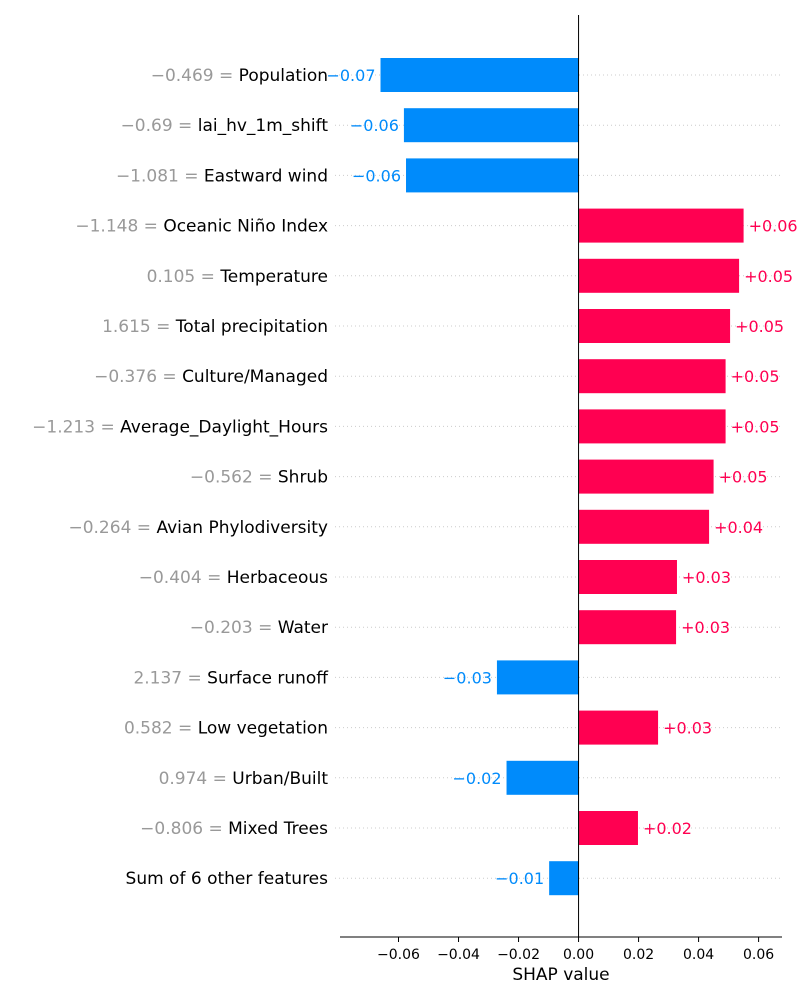  I want to click on feature-label: −0.469 = Population, so click(239, 76).